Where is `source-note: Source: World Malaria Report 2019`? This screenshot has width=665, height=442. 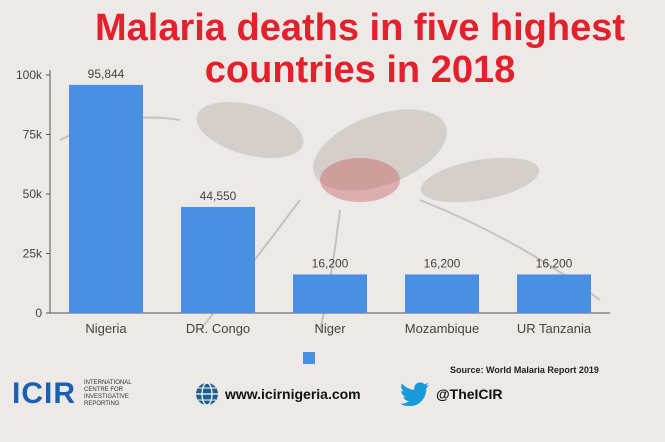
source-note: Source: World Malaria Report 2019 is located at coordinates (524, 370).